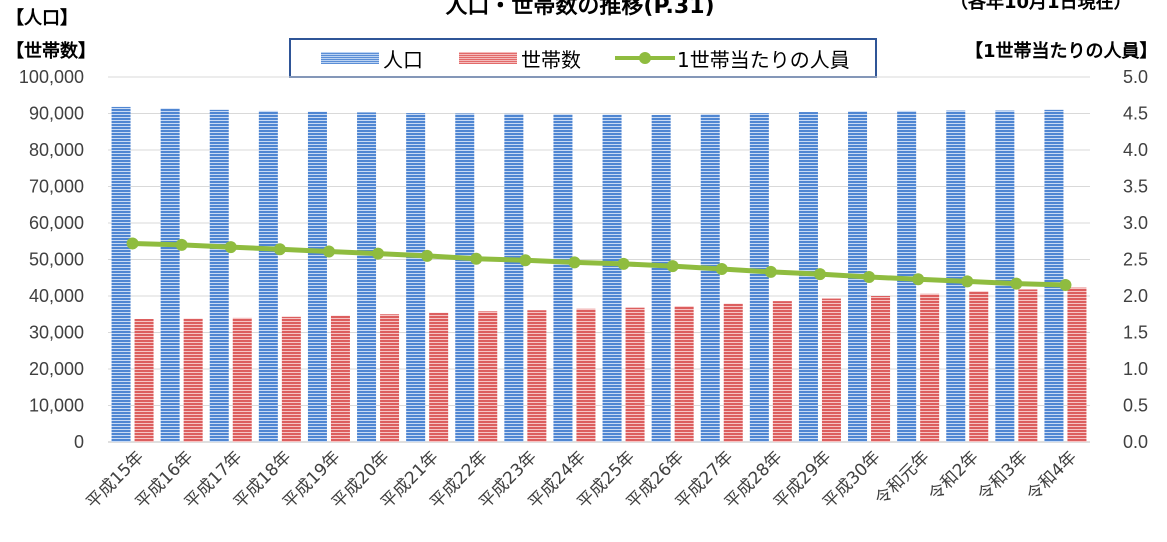 The height and width of the screenshot is (542, 1167). I want to click on legend-swatch-persons-per-household, so click(645, 58).